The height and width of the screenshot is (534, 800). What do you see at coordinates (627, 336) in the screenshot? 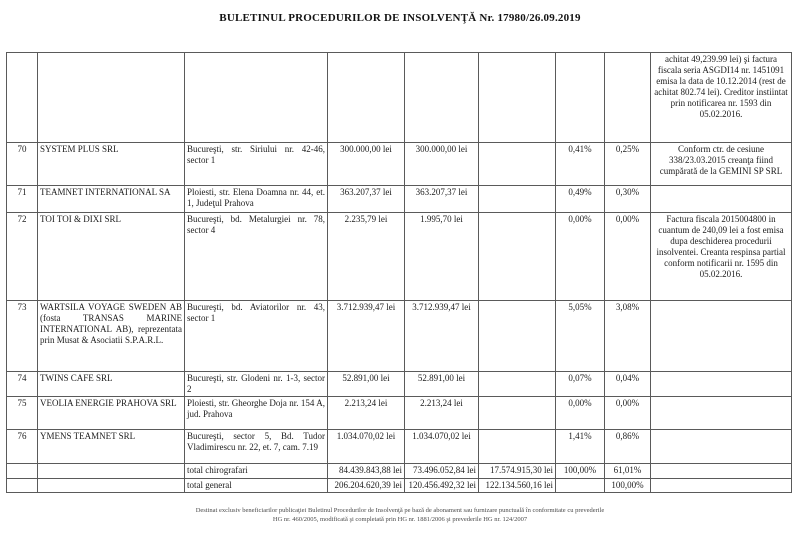
I see `percent-total-cell: 3,08%` at bounding box center [627, 336].